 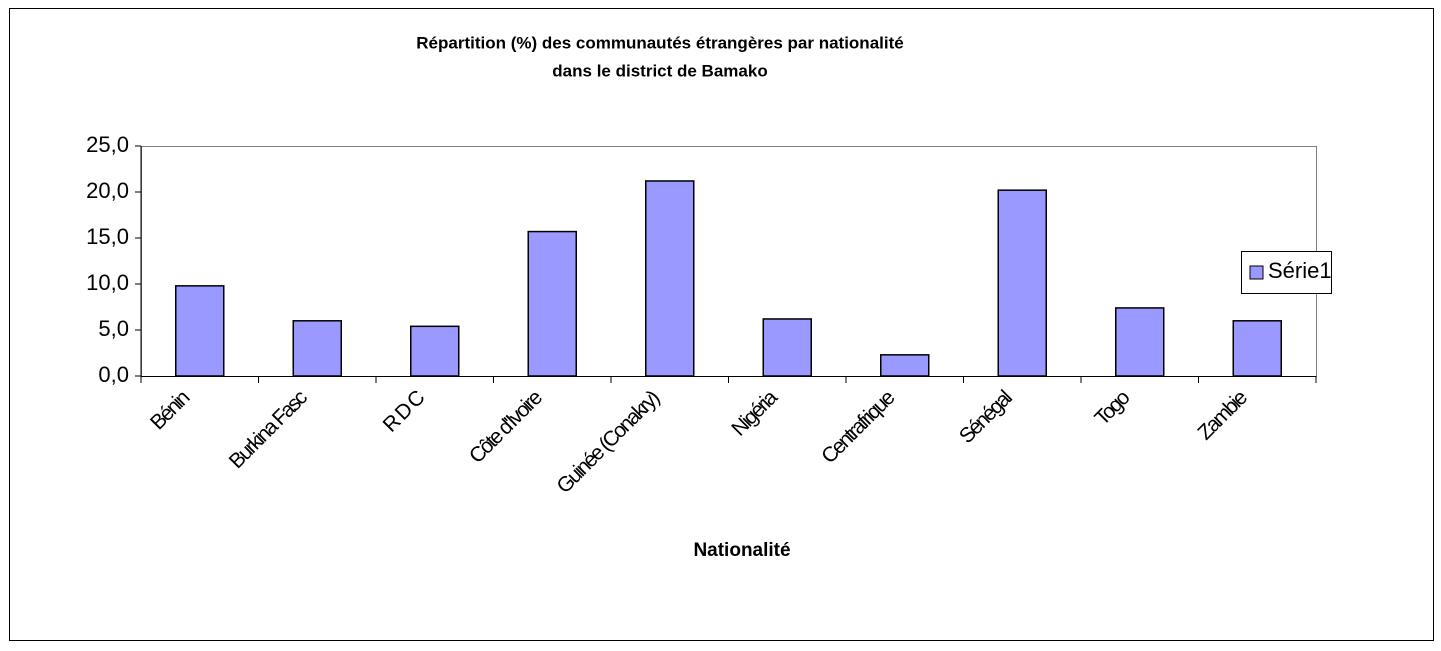 I want to click on x-axis-title: Nationalité, so click(x=741, y=550).